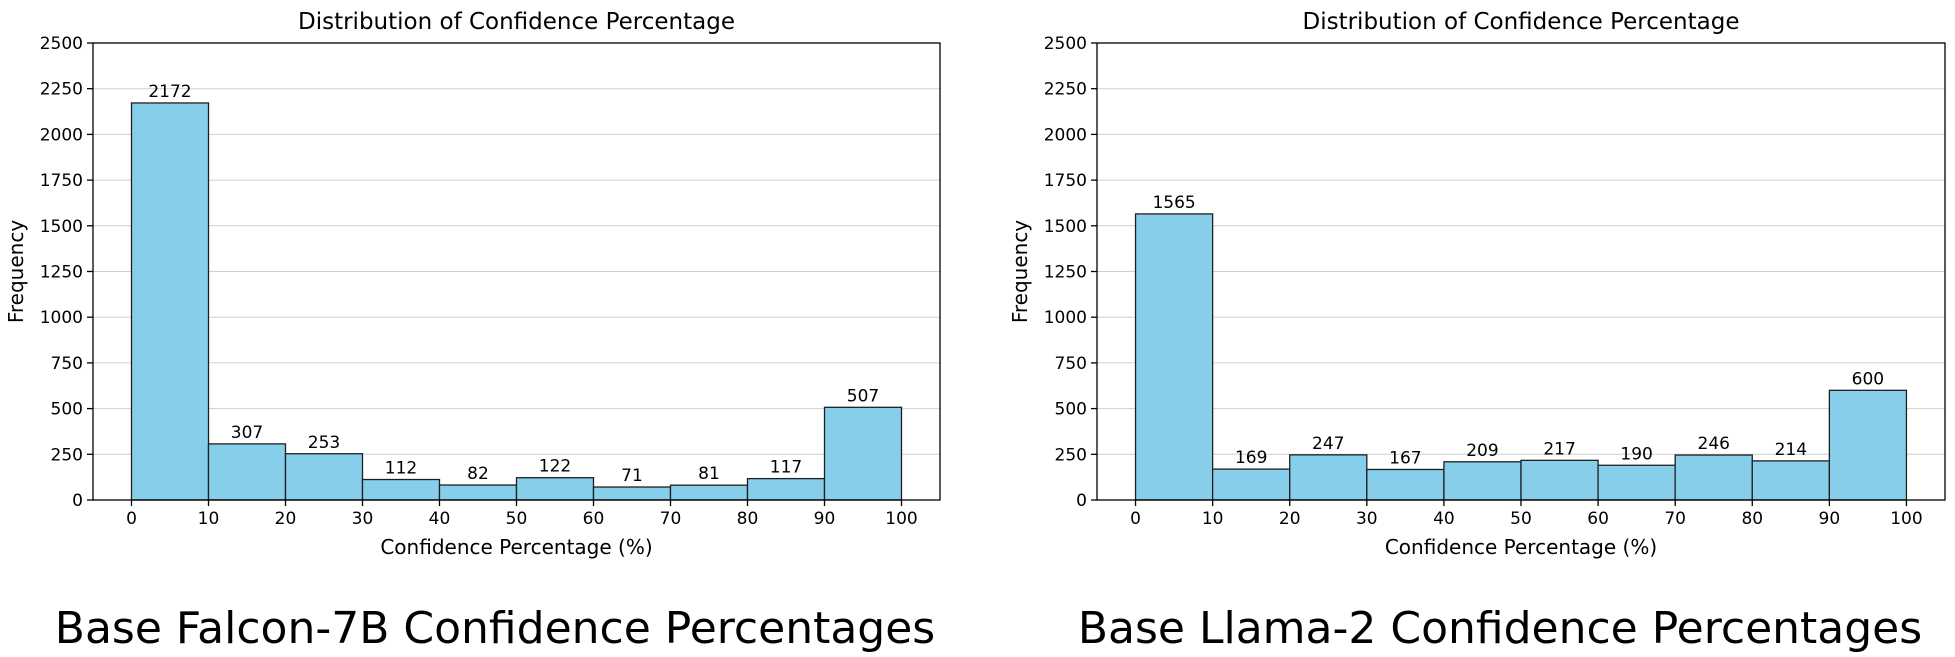 This screenshot has height=657, width=1955. What do you see at coordinates (863, 396) in the screenshot?
I see `bar-value-label: 507` at bounding box center [863, 396].